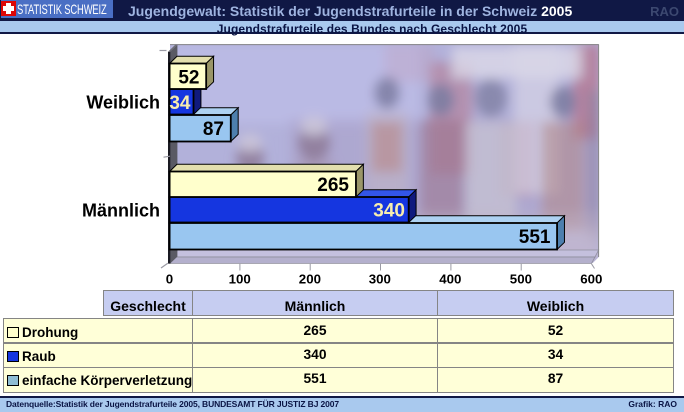 The image size is (684, 412). I want to click on svg-text: 200, so click(310, 278).